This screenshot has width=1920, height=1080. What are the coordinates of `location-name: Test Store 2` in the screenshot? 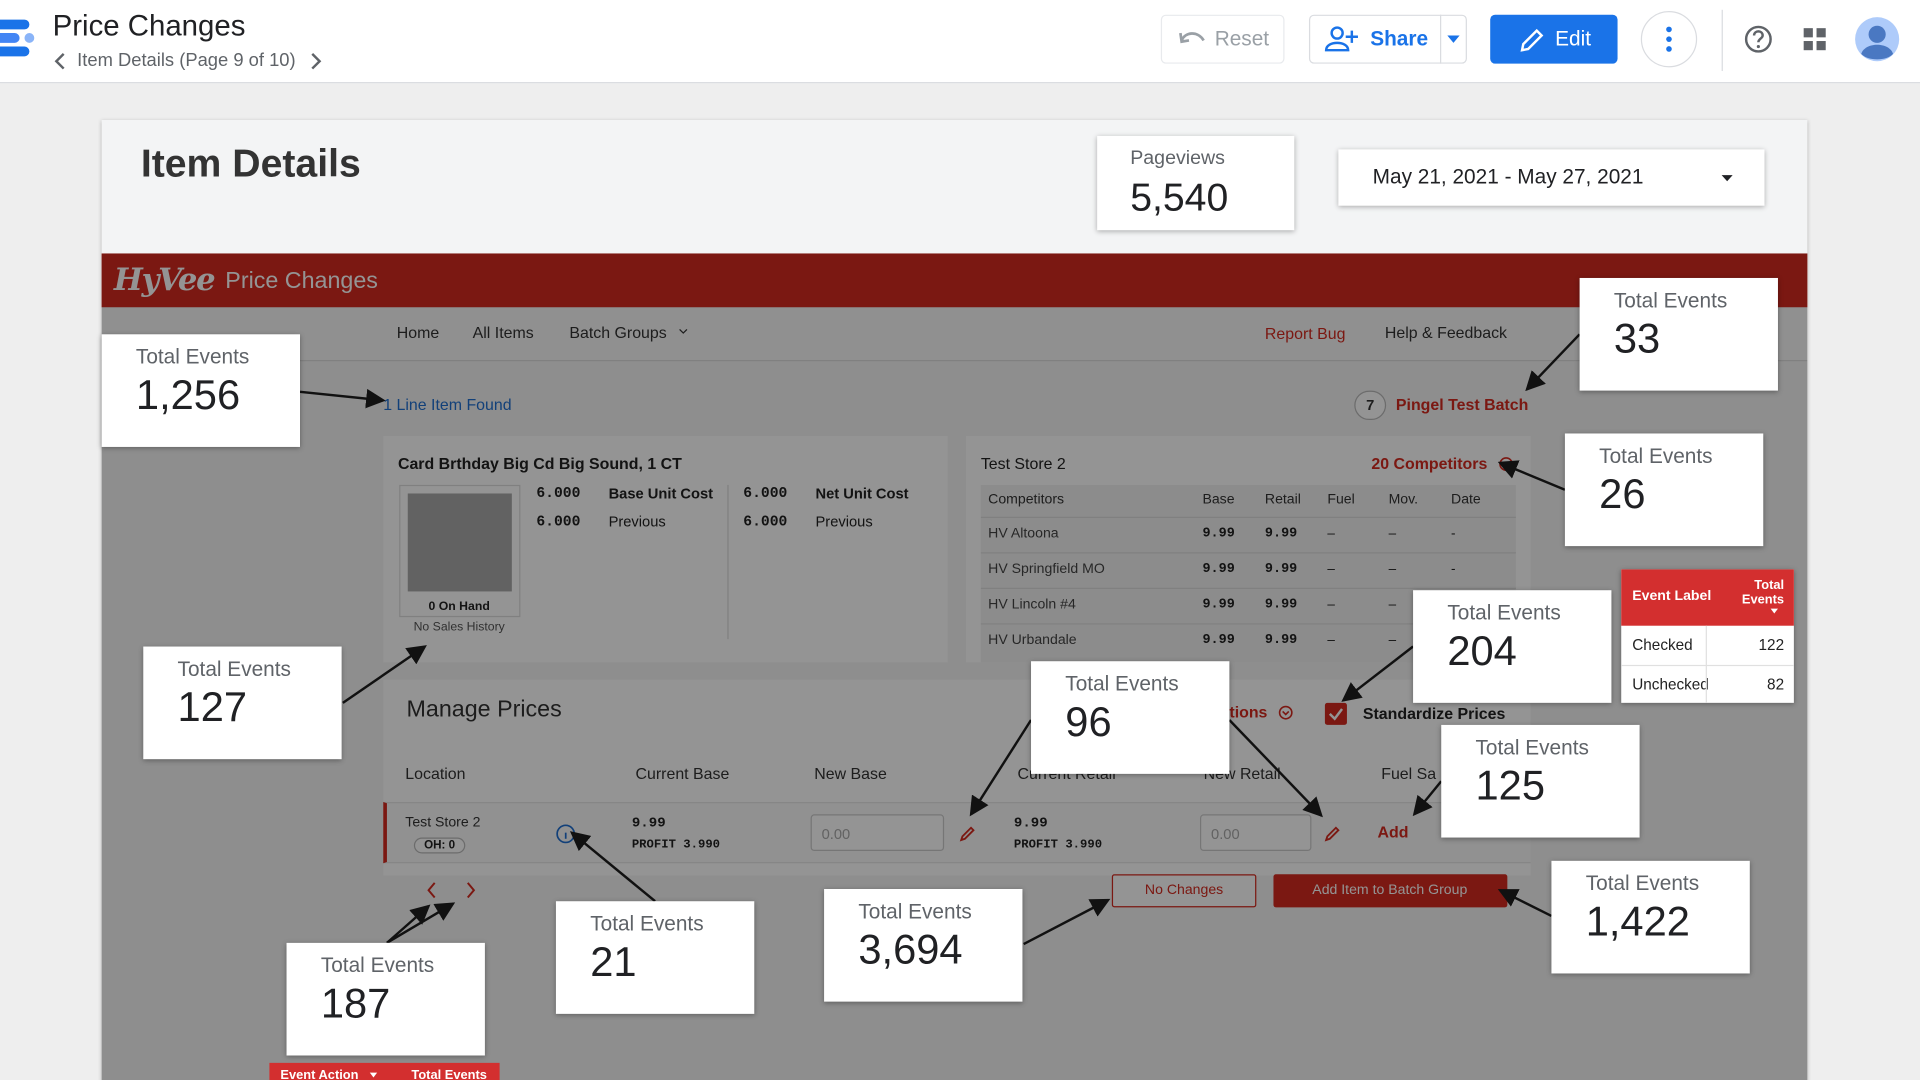 It's located at (443, 823).